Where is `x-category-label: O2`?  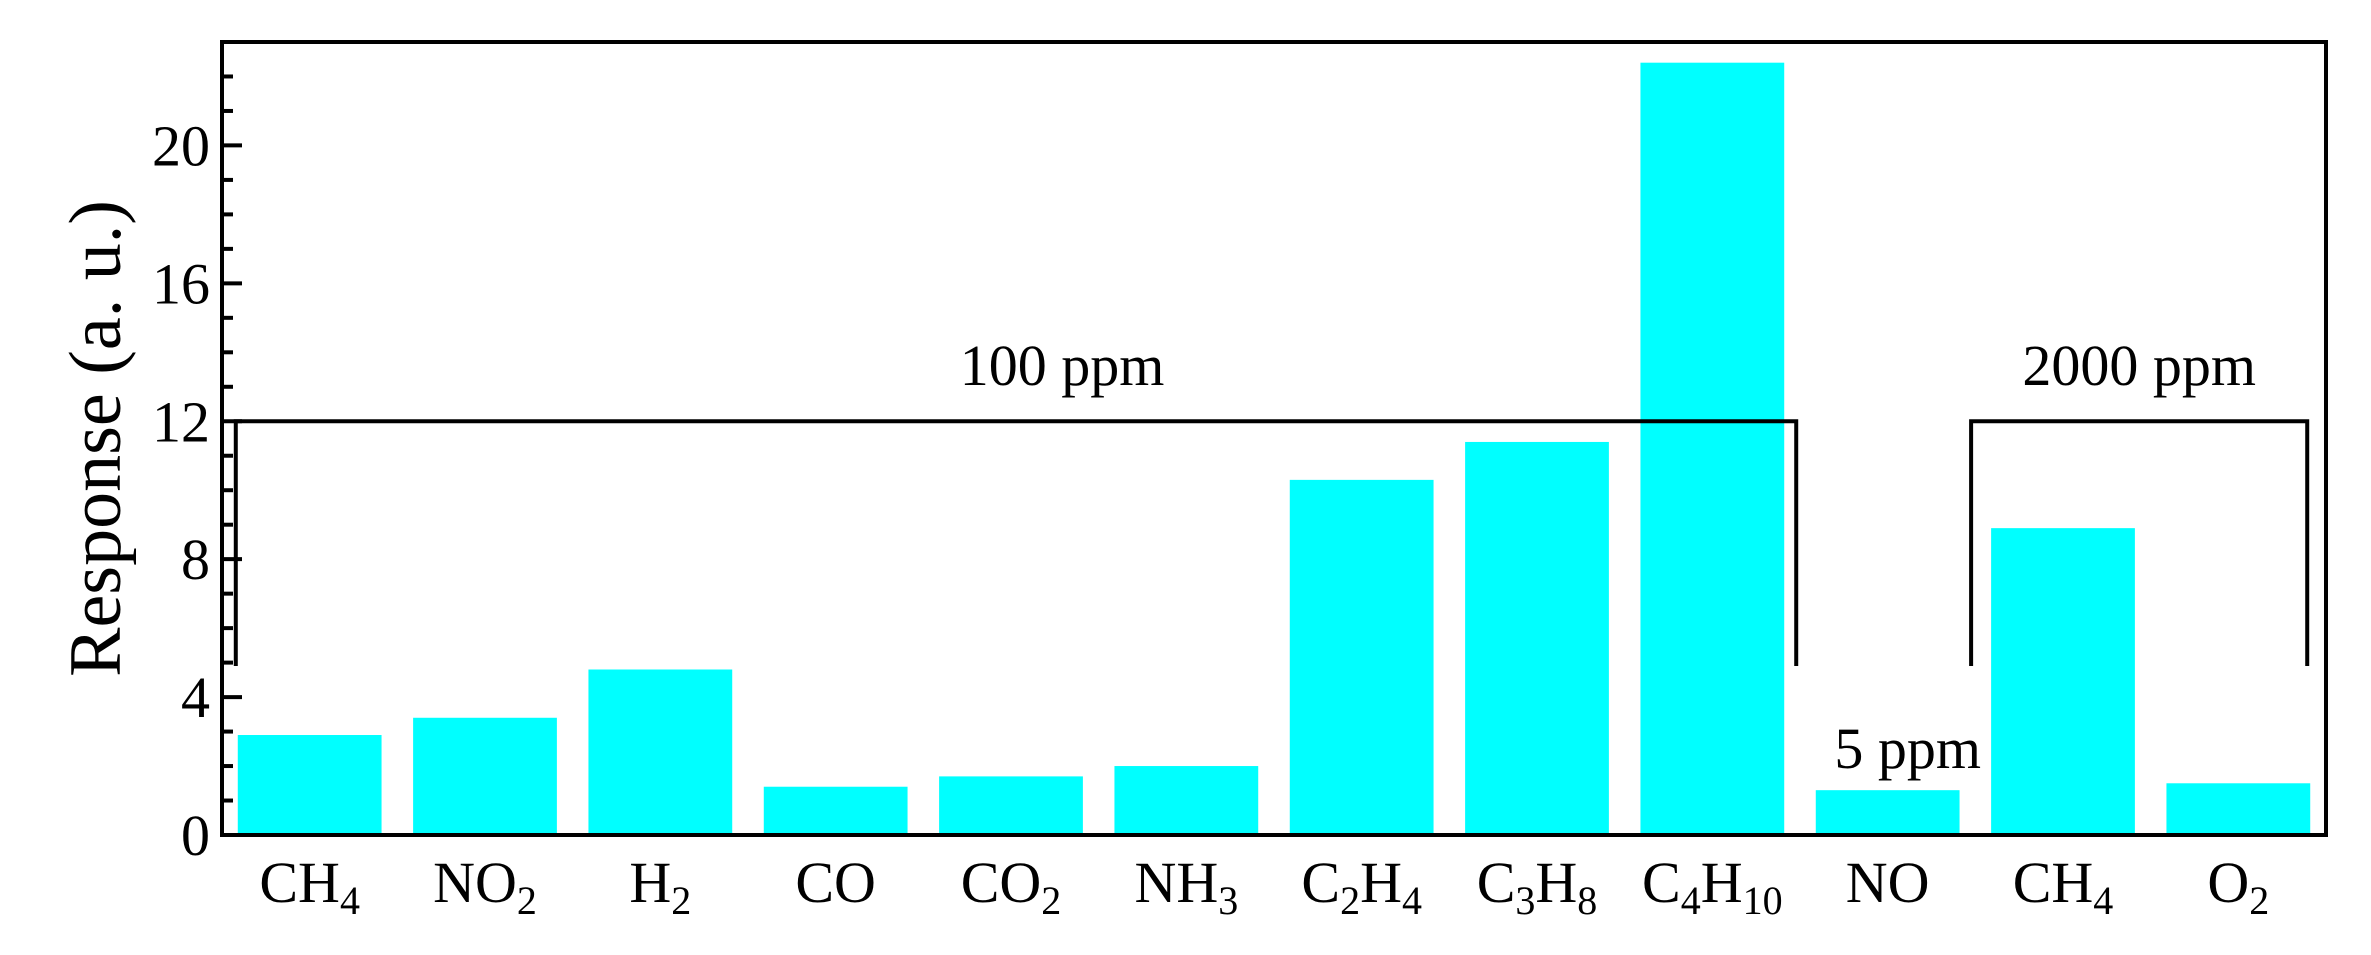 x-category-label: O2 is located at coordinates (2238, 886).